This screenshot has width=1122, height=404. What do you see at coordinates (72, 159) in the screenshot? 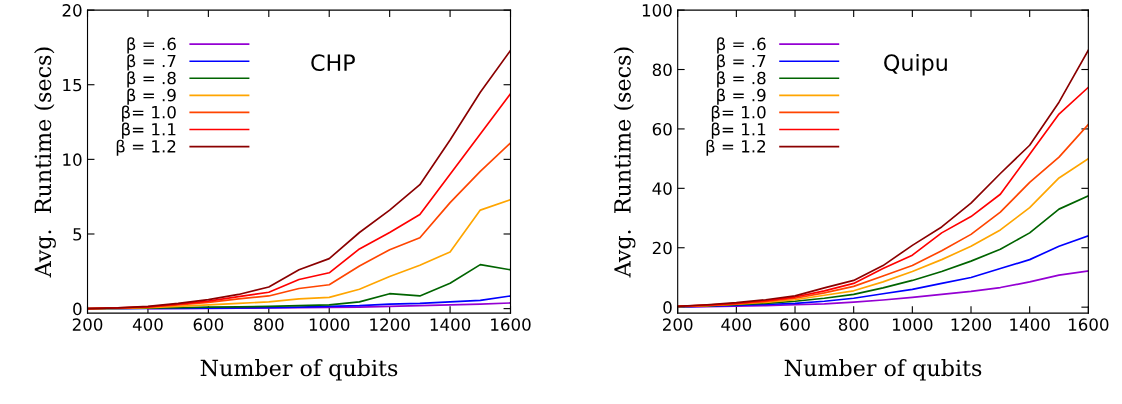
I see `y-tick-label: 10` at bounding box center [72, 159].